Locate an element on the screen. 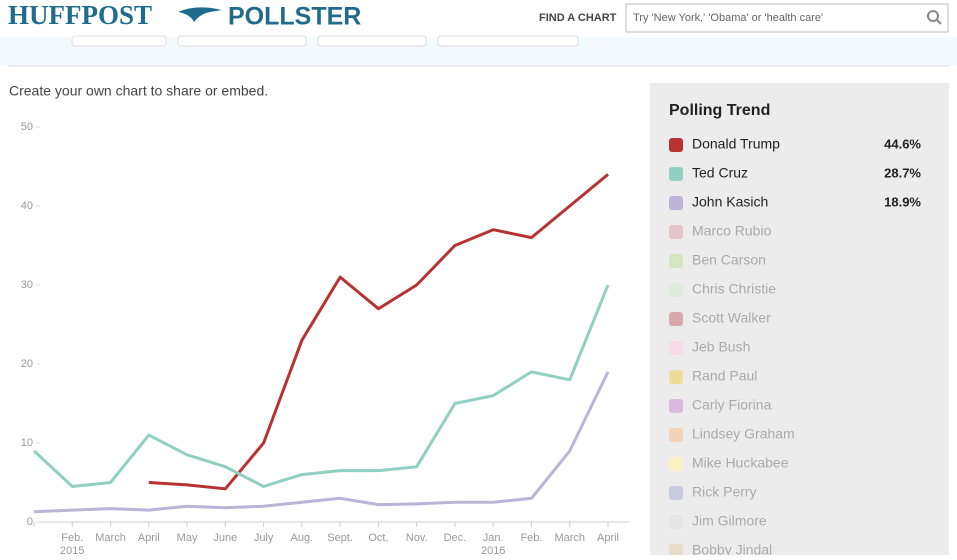 This screenshot has width=957, height=560. x-tick-label: Oct. is located at coordinates (378, 538).